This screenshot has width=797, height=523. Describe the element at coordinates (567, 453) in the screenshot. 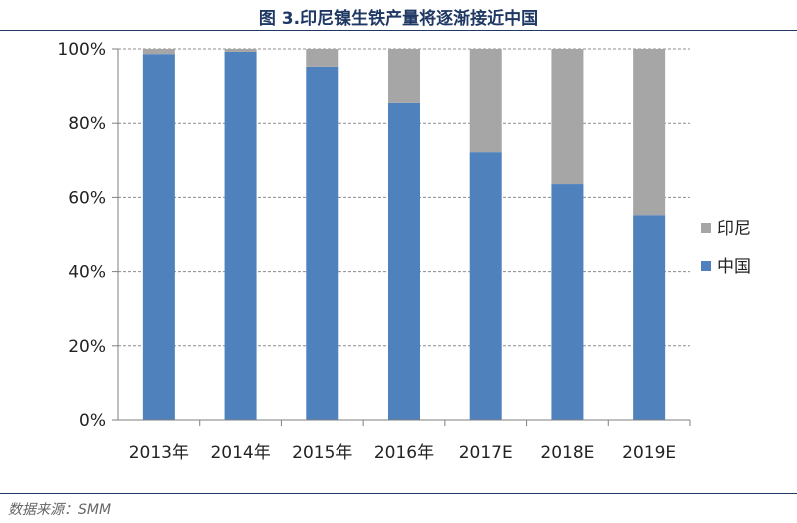

I see `x-tick-label: 2018E` at that location.